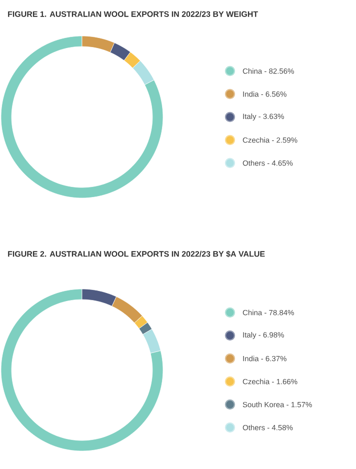 The width and height of the screenshot is (356, 469). I want to click on chart-title: FIGURE 2. AUSTRALIAN WOOL EXPORTS IN 2022/23 BY $A VALUE, so click(136, 254).